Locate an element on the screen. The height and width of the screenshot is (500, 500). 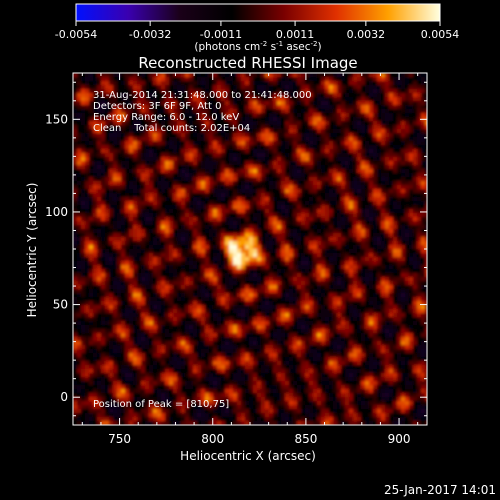
colorbar-units-label: (photons cm-2 s-1 asec-2) is located at coordinates (257, 46).